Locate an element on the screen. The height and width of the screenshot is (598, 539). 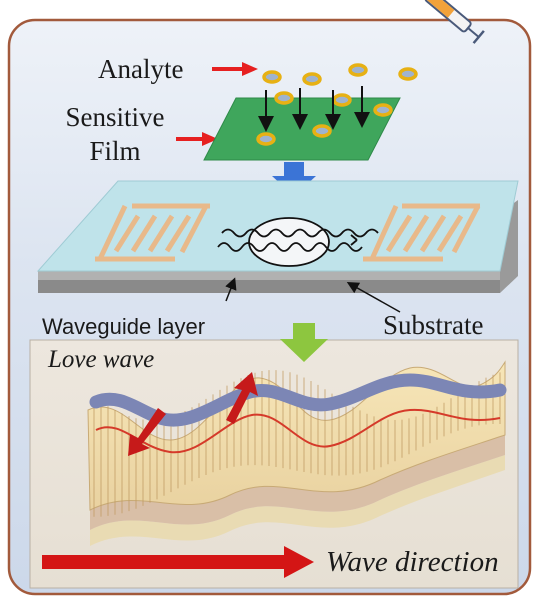
wave-direction-label: Wave direction is located at coordinates (412, 562).